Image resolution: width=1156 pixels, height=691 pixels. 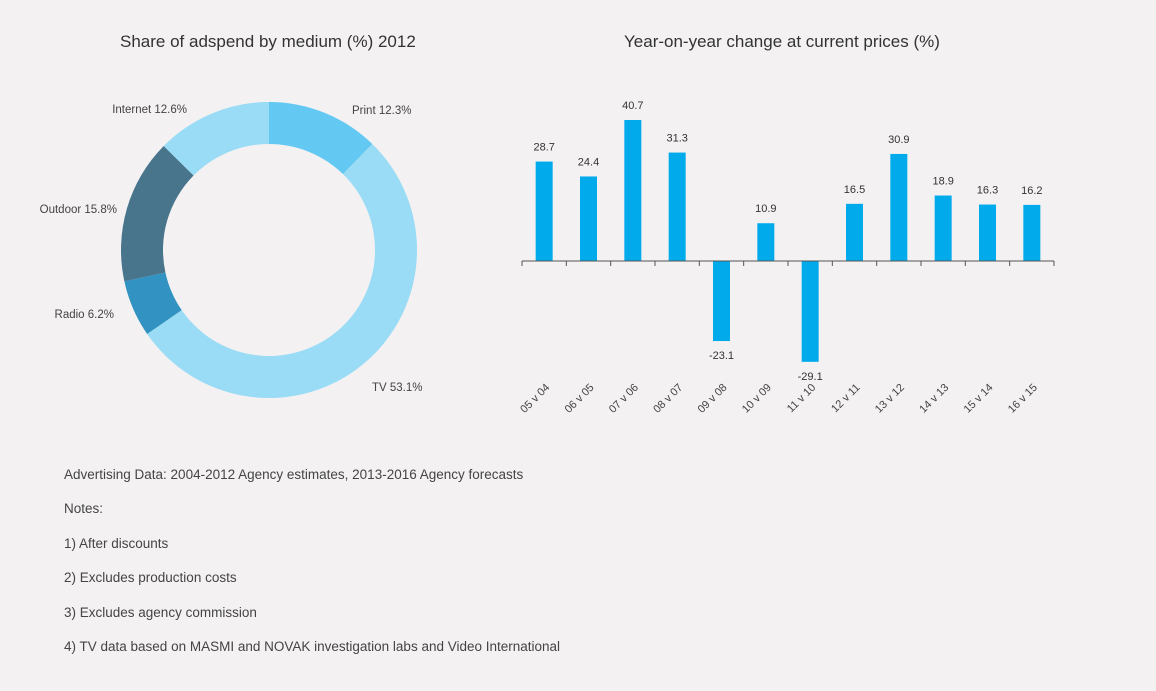 I want to click on bar-value-label: 18.9, so click(x=942, y=182).